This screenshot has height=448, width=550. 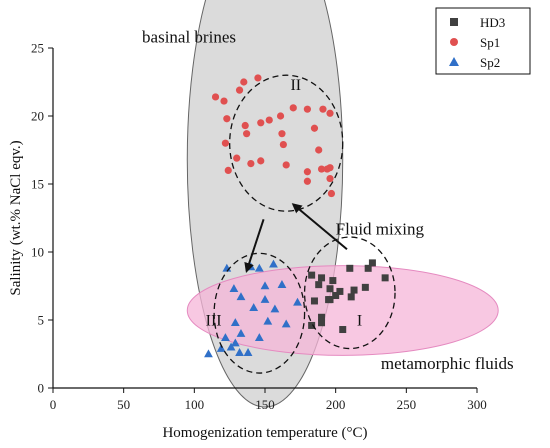 I want to click on arrow-layer, so click(x=296, y=238).